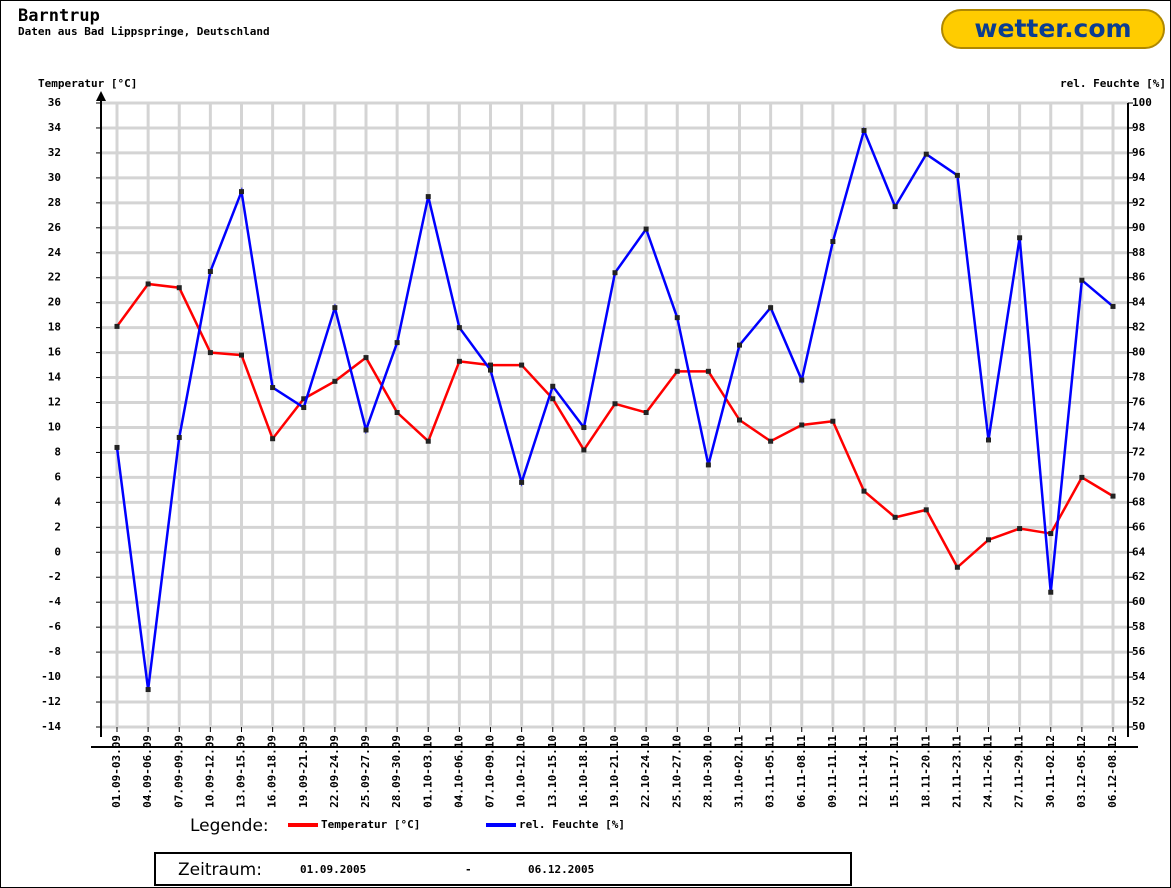 The width and height of the screenshot is (1171, 888). Describe the element at coordinates (1139, 526) in the screenshot. I see `y2-tick-label: 66` at that location.